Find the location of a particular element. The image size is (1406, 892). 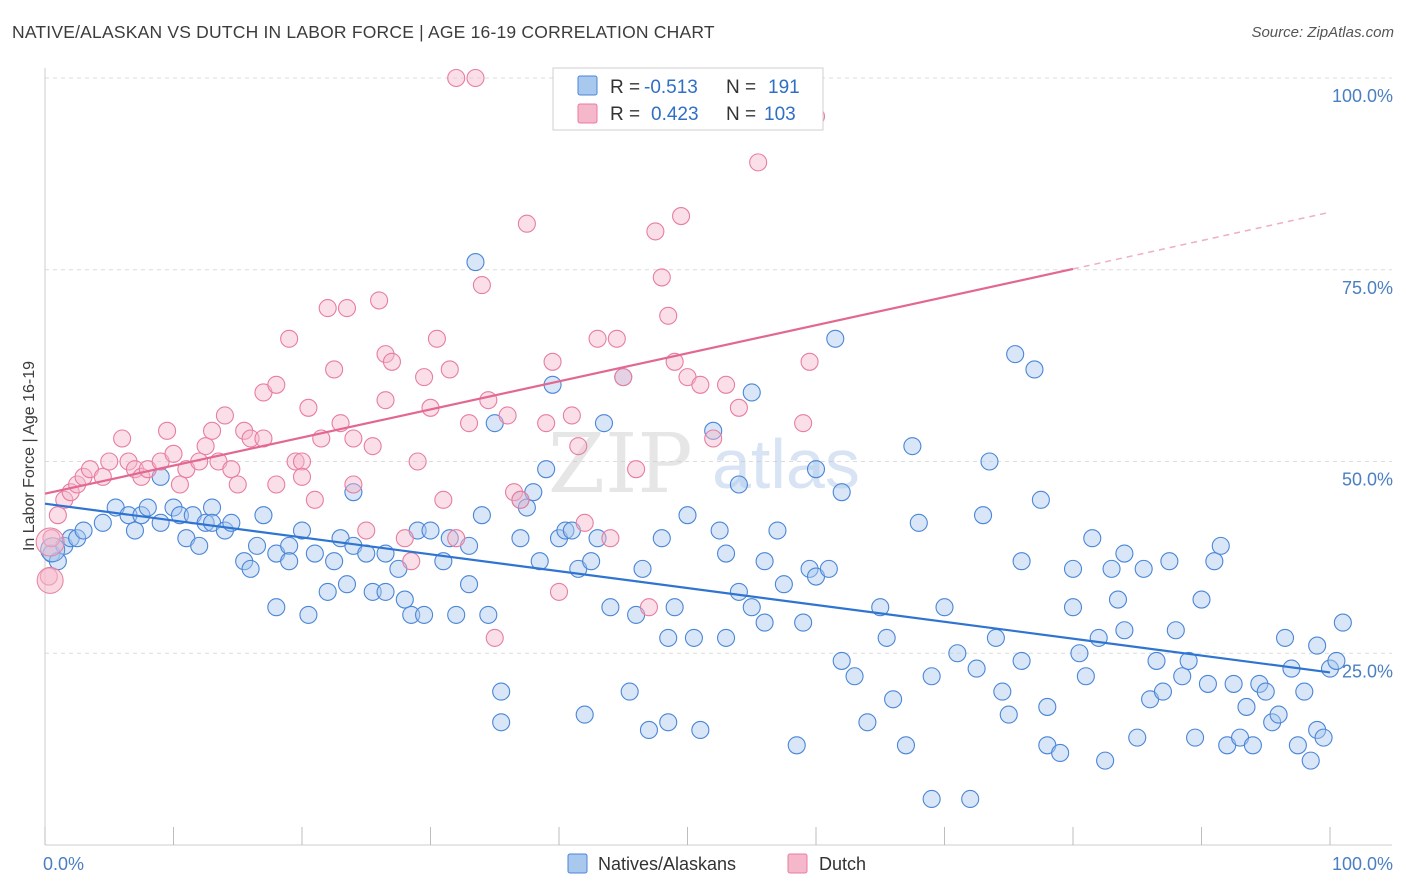

dutch-cluster-point is located at coordinates (50, 542).